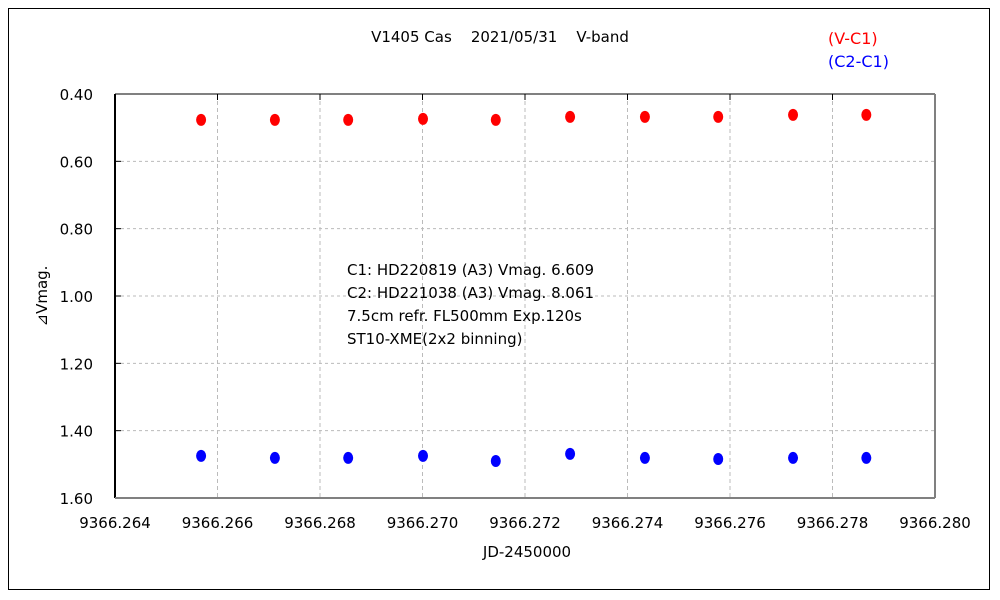 This screenshot has height=600, width=1000. I want to click on y-tick-label: 1.00, so click(76, 297).